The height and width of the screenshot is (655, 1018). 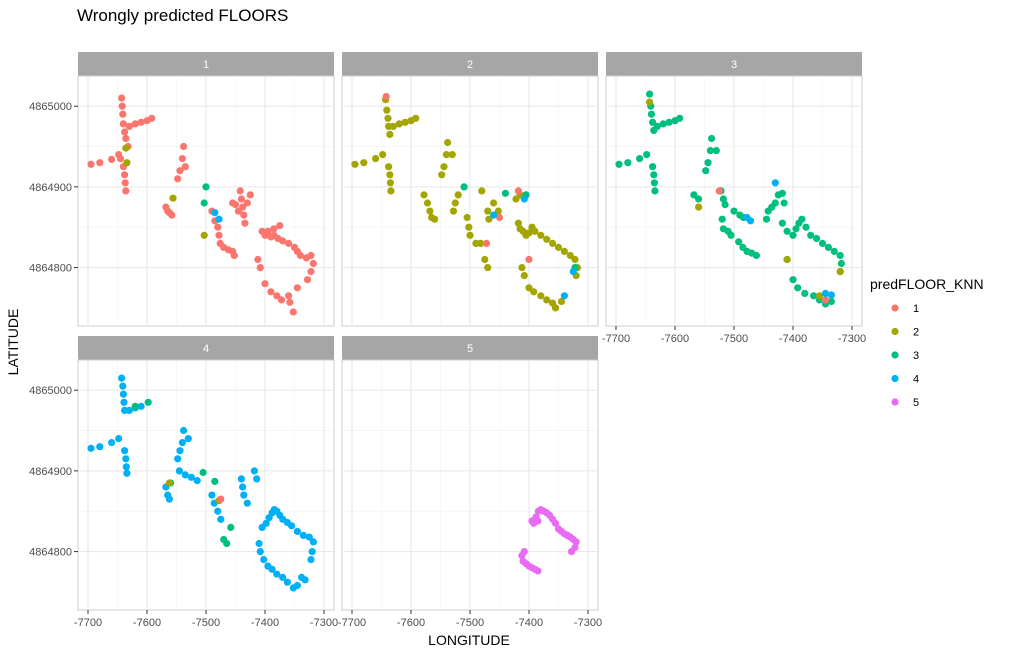 I want to click on x-tick-label: -7500, so click(x=470, y=623).